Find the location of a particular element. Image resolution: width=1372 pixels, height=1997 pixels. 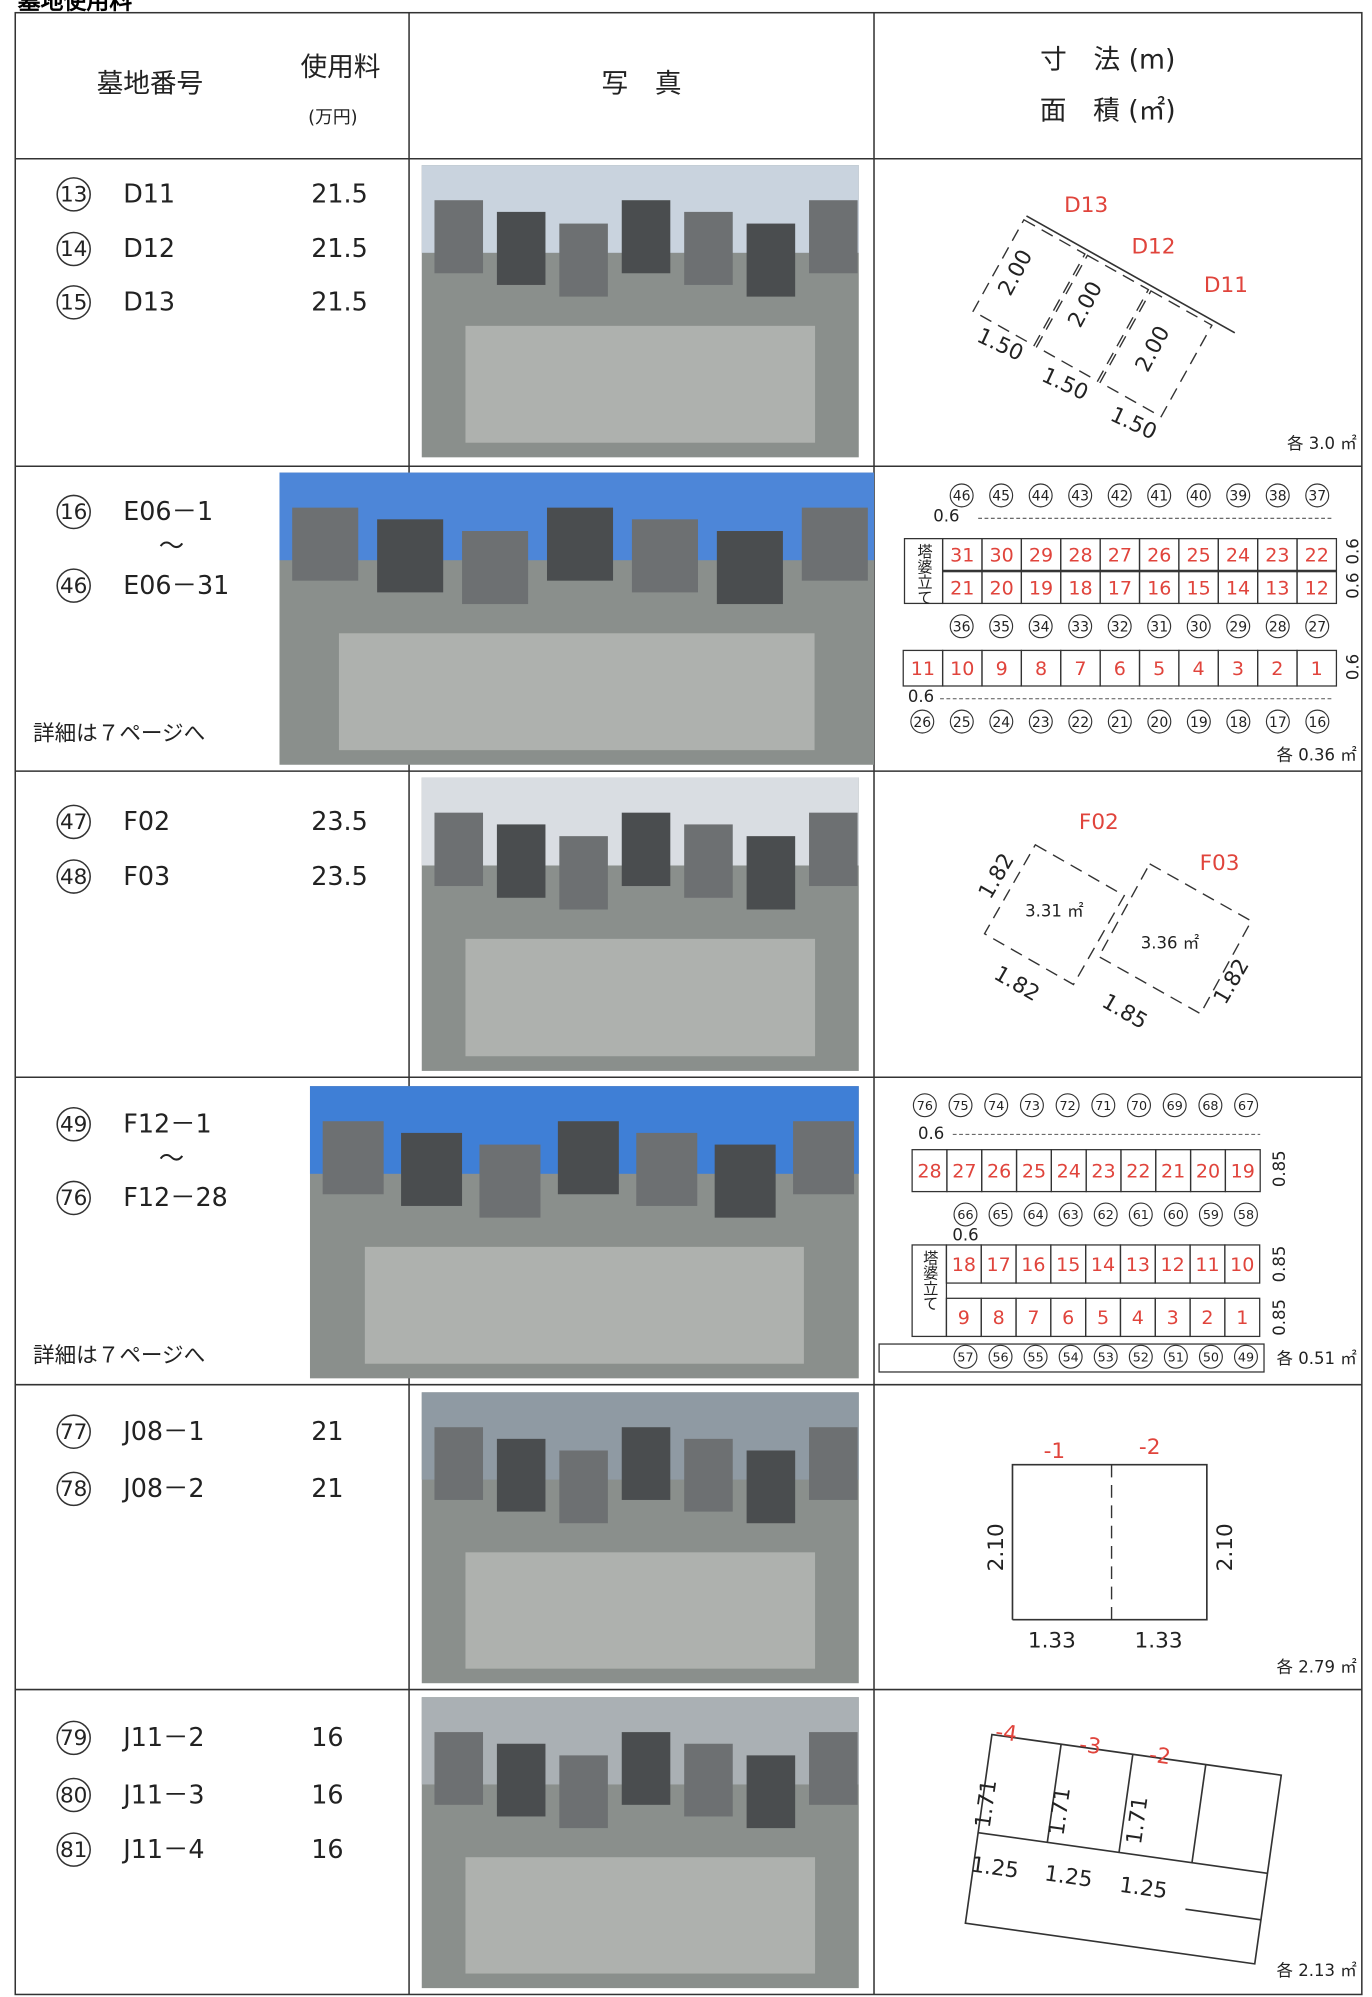

circled-number: 44 is located at coordinates (1041, 497).